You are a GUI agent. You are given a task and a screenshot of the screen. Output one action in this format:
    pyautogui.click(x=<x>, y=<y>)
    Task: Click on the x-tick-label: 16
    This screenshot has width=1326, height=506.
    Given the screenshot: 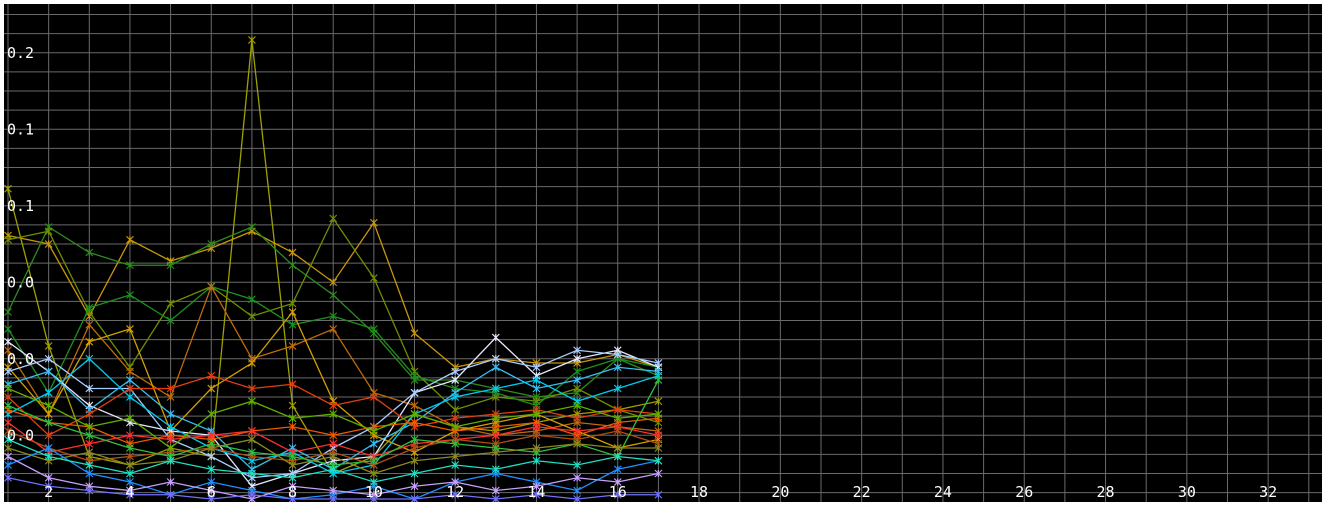 What is the action you would take?
    pyautogui.click(x=618, y=492)
    